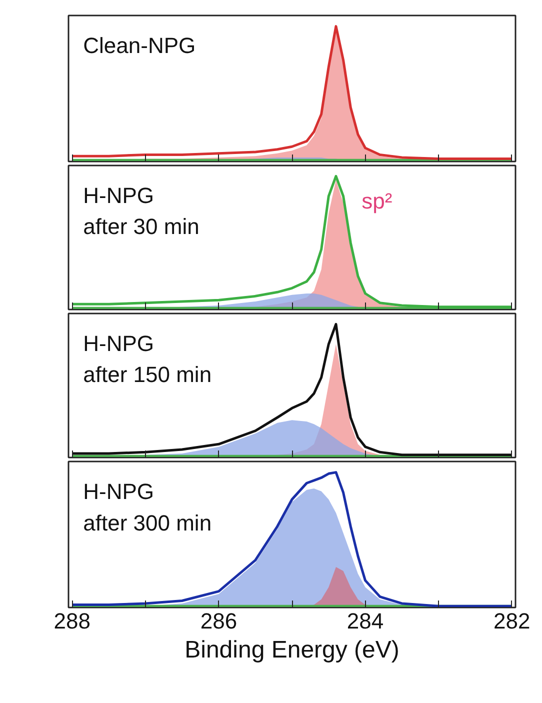  What do you see at coordinates (219, 621) in the screenshot?
I see `x-tick-label: 286` at bounding box center [219, 621].